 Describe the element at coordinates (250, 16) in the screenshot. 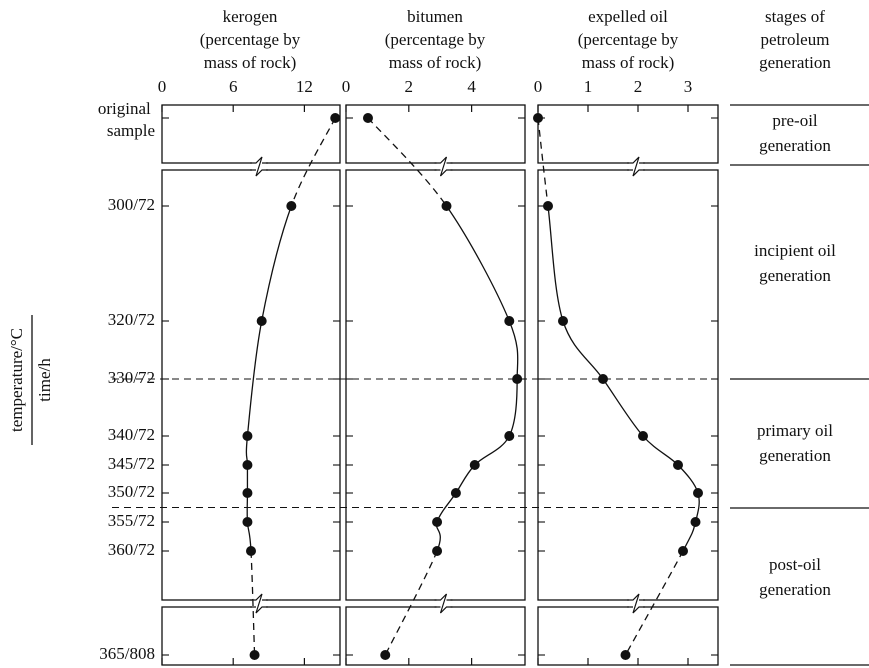

I see `panel-title: kerogen` at that location.